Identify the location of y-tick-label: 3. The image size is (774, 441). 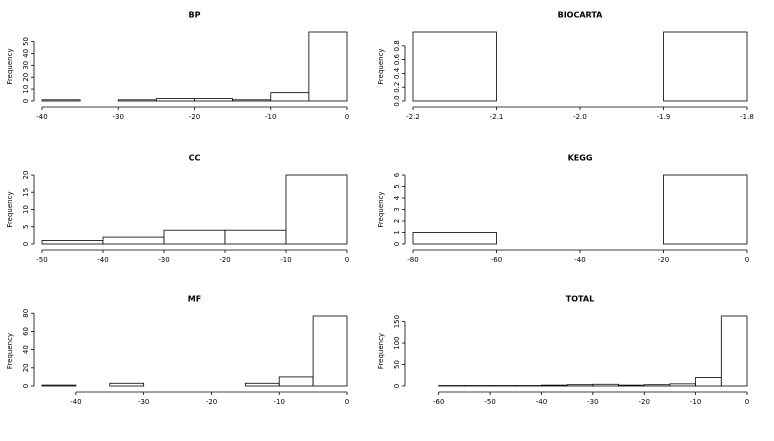
(397, 209).